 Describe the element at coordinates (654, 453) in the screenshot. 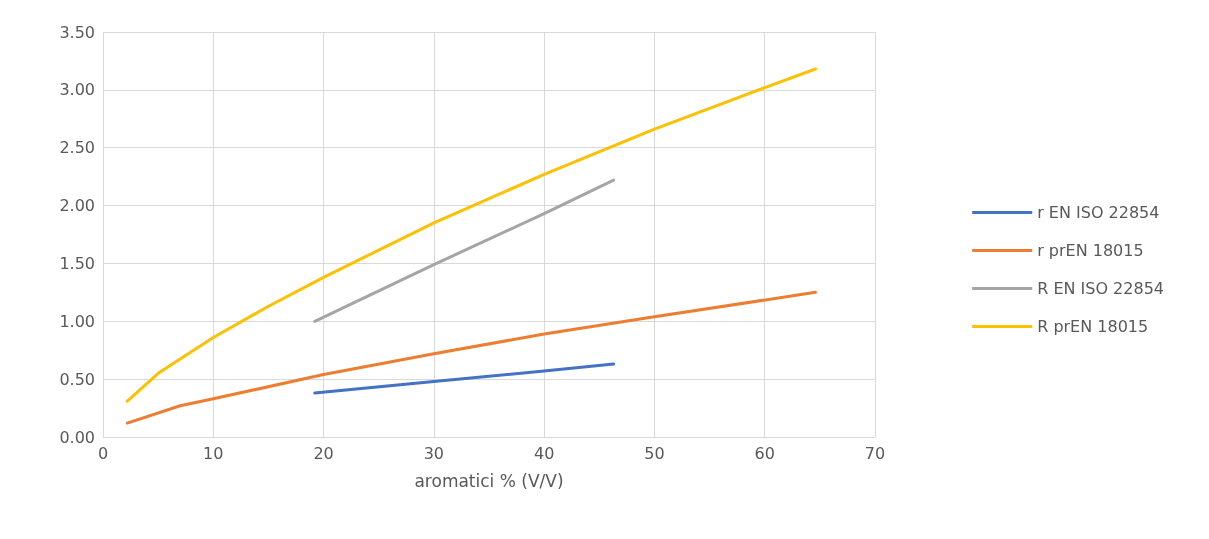

I see `x-tick-label: 50` at that location.